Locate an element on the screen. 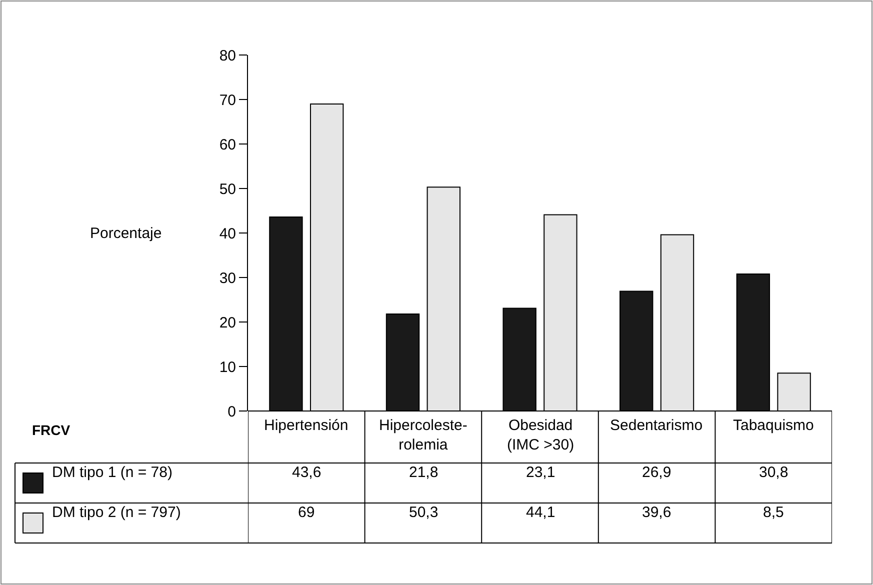 The width and height of the screenshot is (873, 585). legend-label: DM tipo 2 (n = 797) is located at coordinates (116, 512).